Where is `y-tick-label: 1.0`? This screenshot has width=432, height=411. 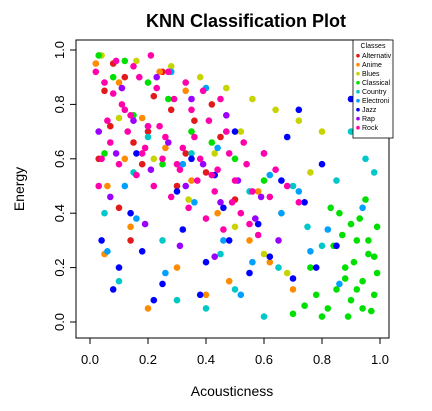
y-tick-label: 1.0 is located at coordinates (59, 50).